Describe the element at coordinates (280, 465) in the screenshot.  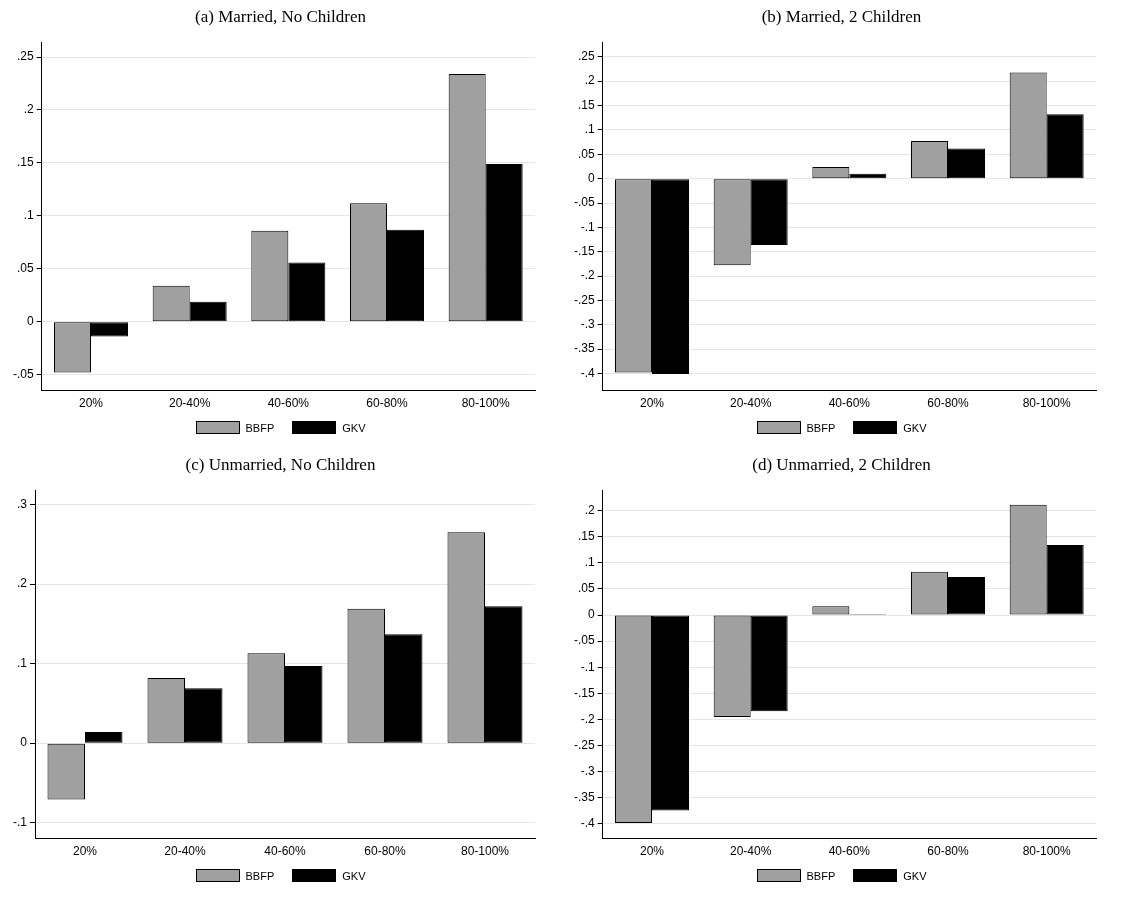
I see `chart-title: (c) Unmarried, No Children` at that location.